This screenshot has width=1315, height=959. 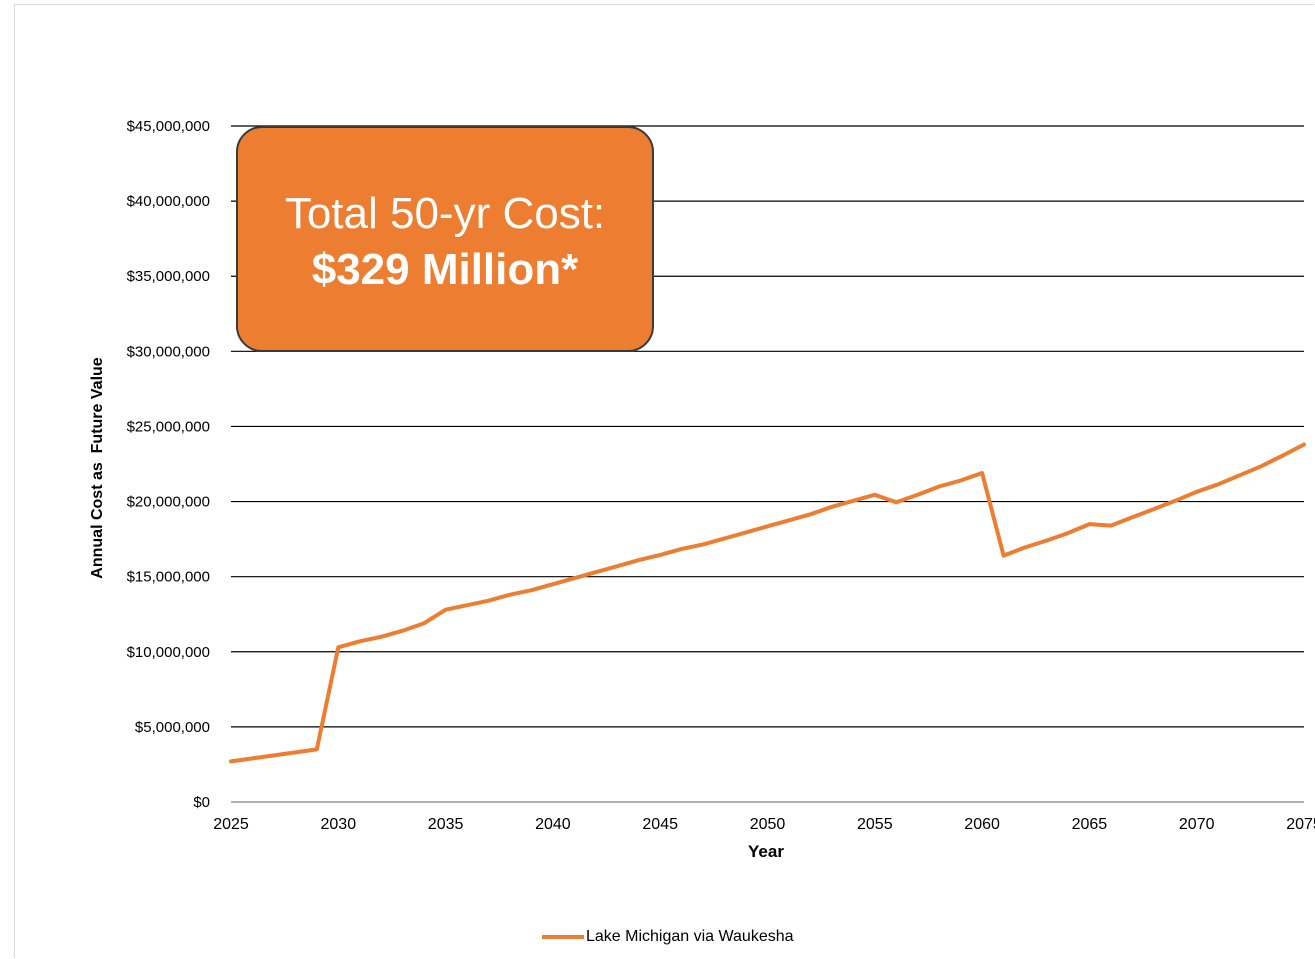 What do you see at coordinates (168, 201) in the screenshot?
I see `y-tick-label: $40,000,000` at bounding box center [168, 201].